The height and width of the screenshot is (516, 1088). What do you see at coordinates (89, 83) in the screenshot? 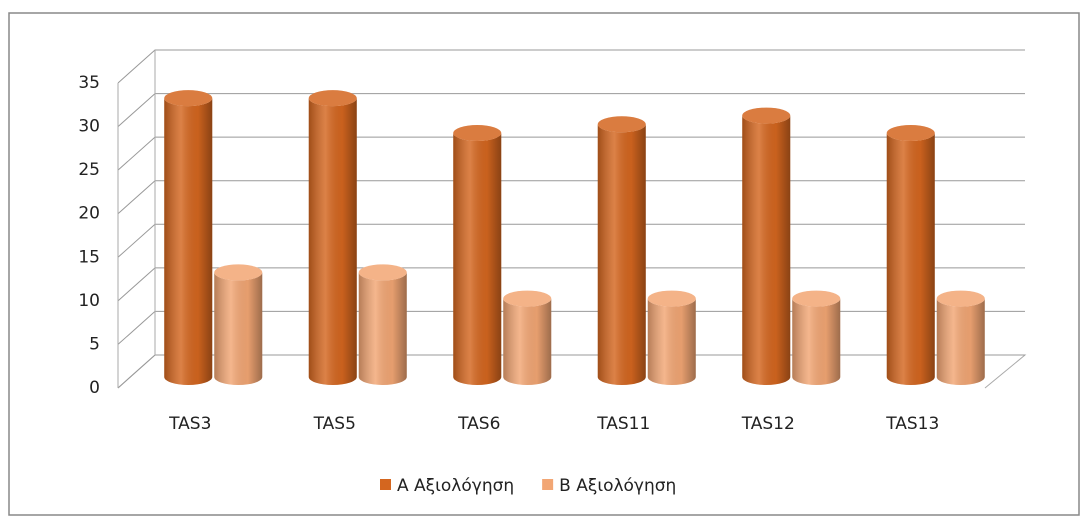
I see `y-tick-label: 35` at bounding box center [89, 83].